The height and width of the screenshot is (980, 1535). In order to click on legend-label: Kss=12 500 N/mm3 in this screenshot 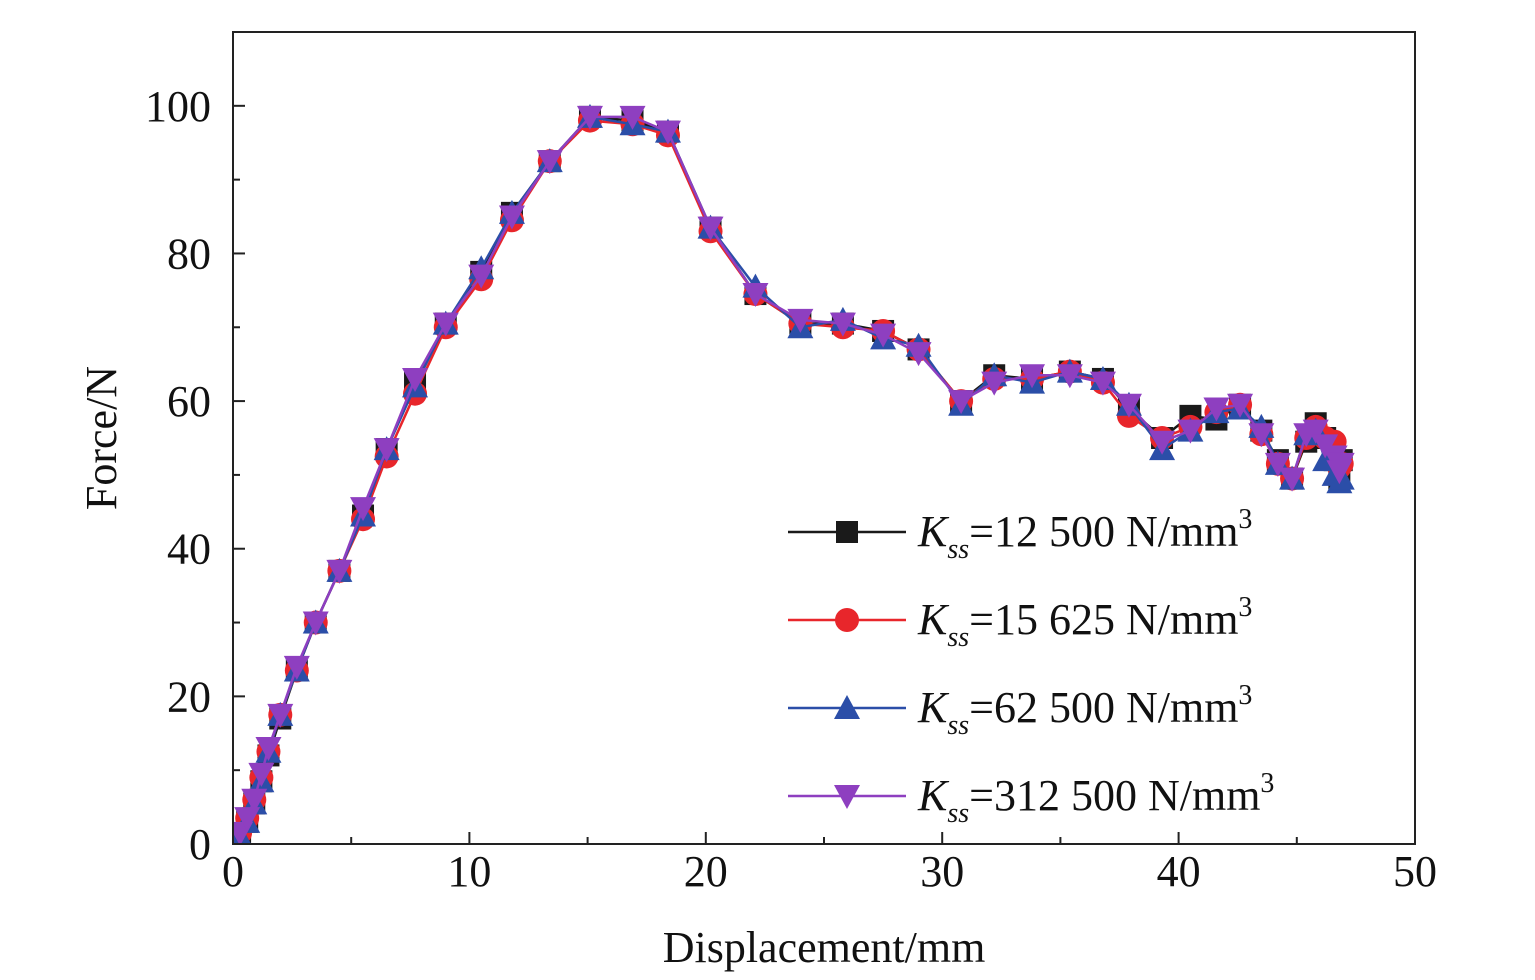, I will do `click(1084, 534)`.